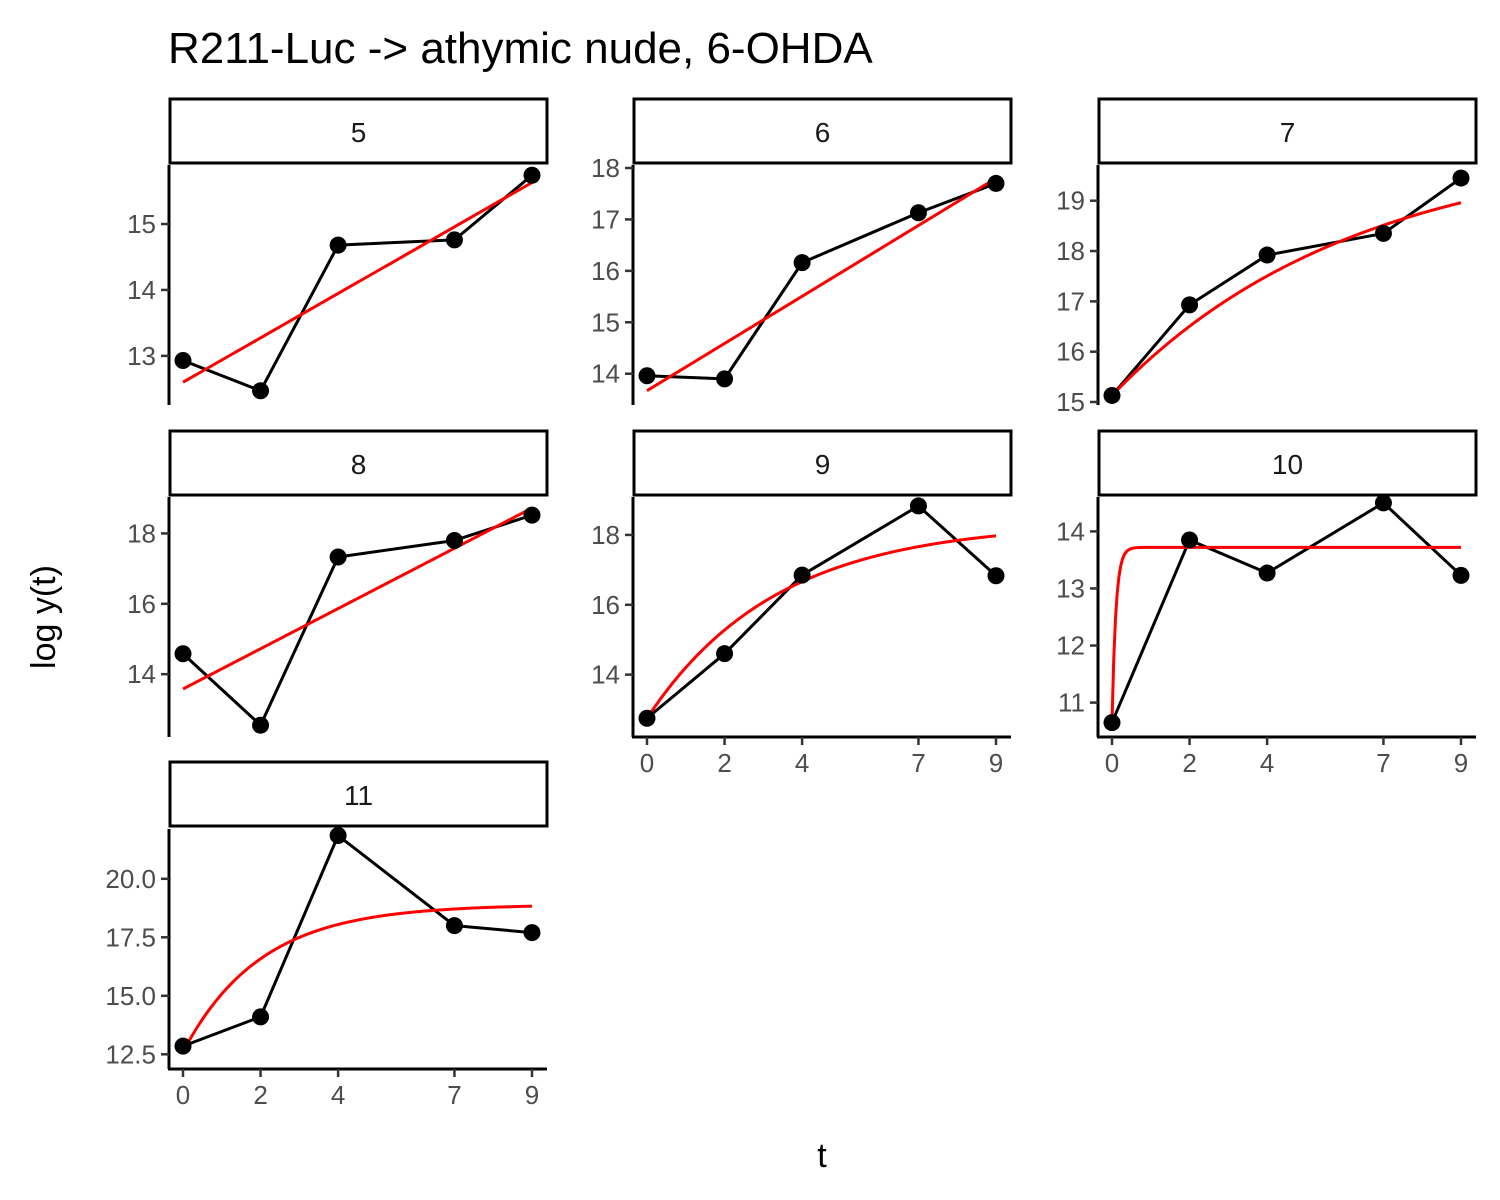 This screenshot has width=1500, height=1200. I want to click on y-tick-label: 20.0, so click(130, 879).